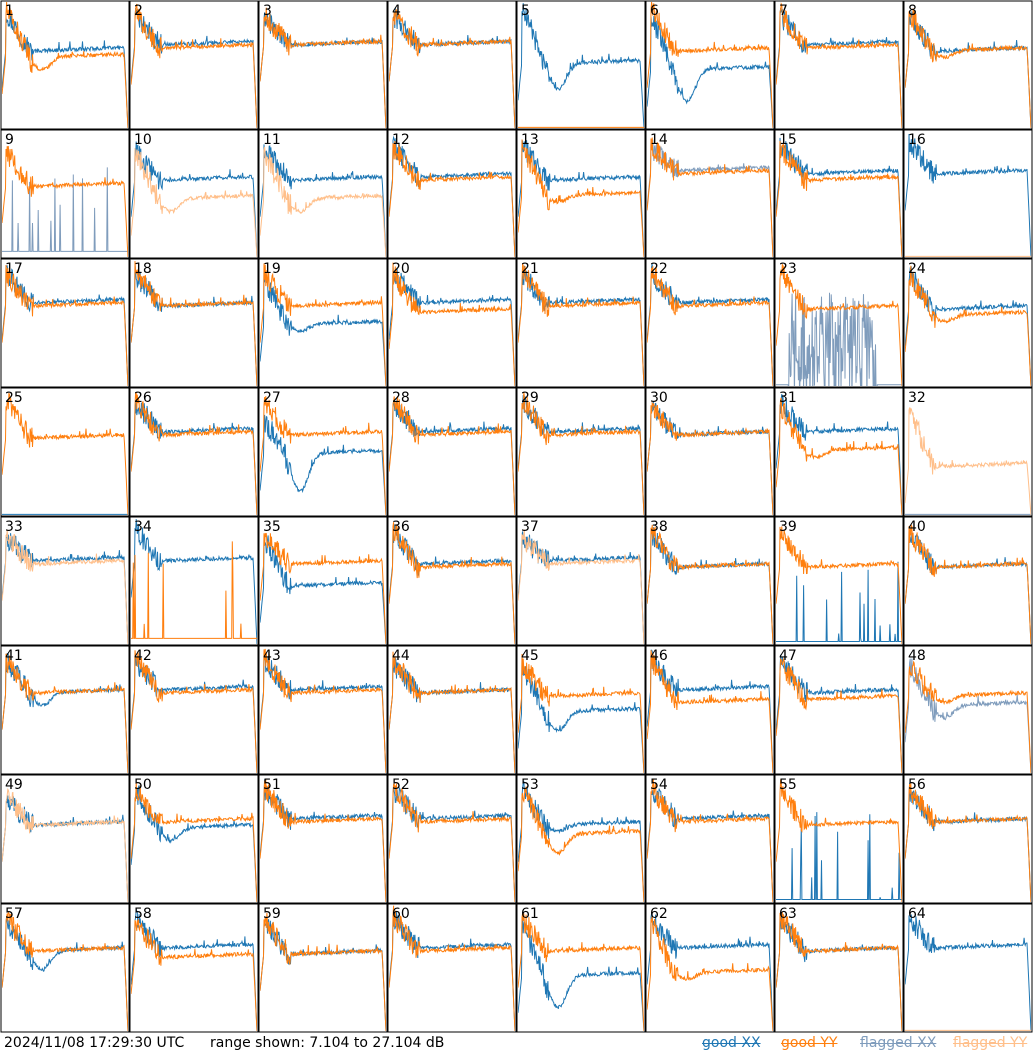  I want to click on panel-label-60: 60, so click(401, 914).